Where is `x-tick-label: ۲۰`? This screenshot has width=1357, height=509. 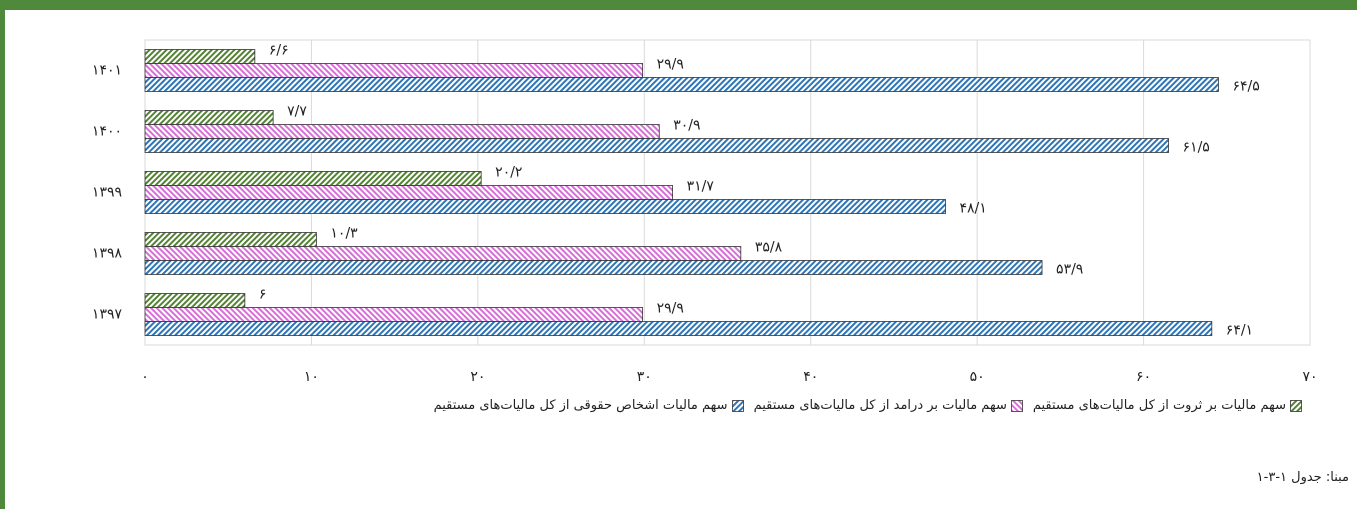 x-tick-label: ۲۰ is located at coordinates (477, 377).